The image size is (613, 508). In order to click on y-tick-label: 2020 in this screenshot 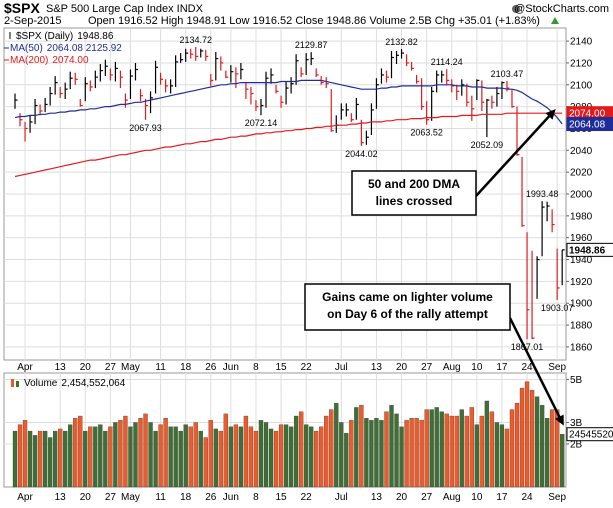, I will do `click(581, 173)`.